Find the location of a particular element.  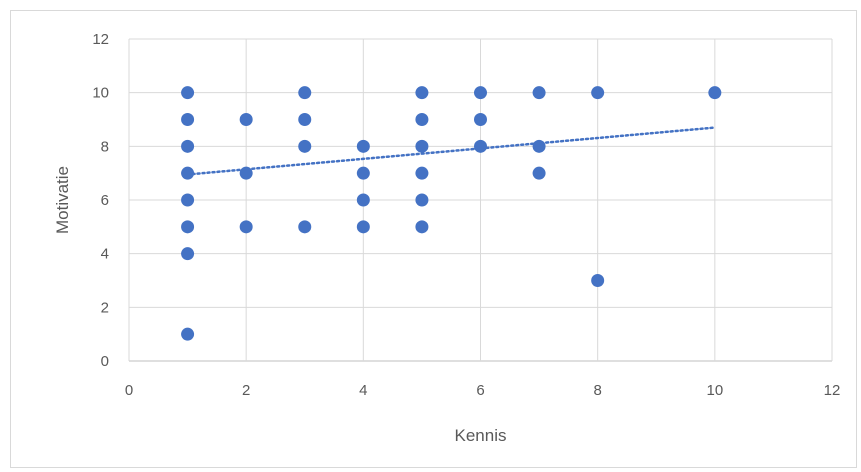

x-tick-label: 12 is located at coordinates (832, 390).